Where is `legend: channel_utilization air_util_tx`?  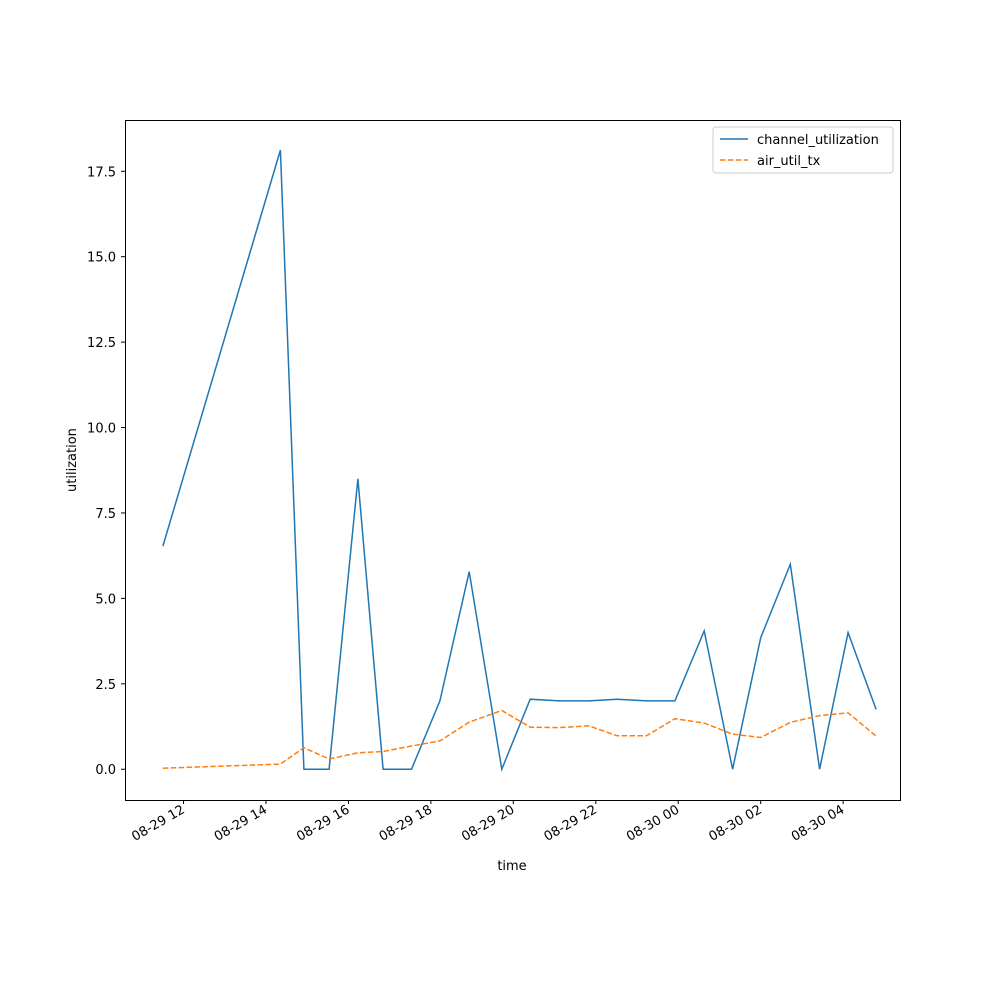
legend: channel_utilization air_util_tx is located at coordinates (803, 150).